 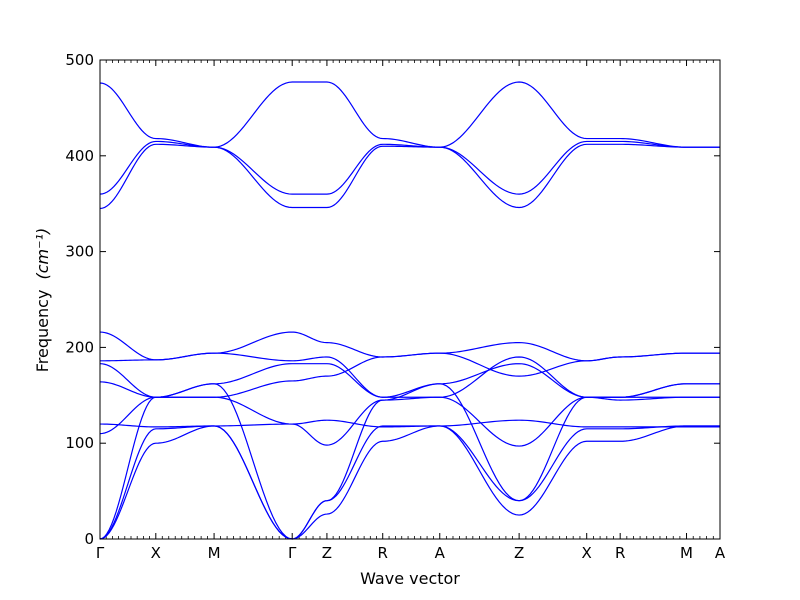 I want to click on y-tick-label: 0, so click(x=89, y=539).